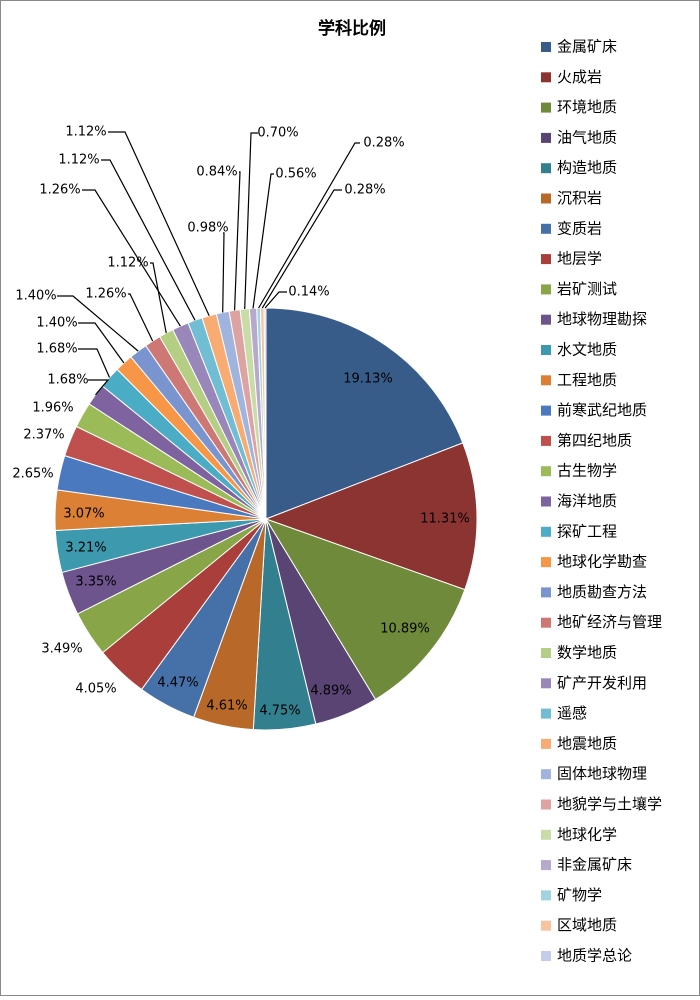  What do you see at coordinates (83, 514) in the screenshot?
I see `data-label: 3.07%` at bounding box center [83, 514].